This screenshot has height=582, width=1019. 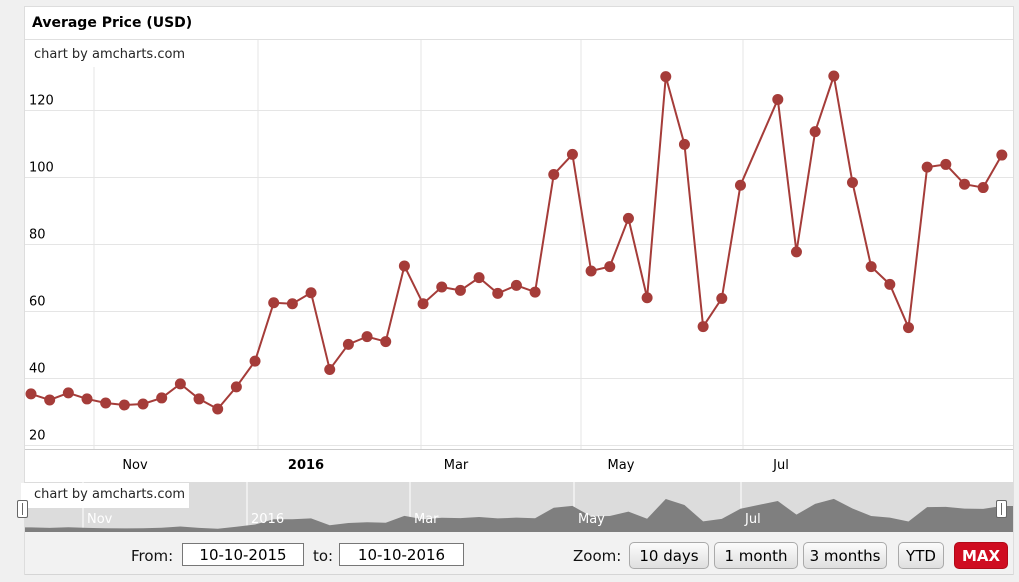 What do you see at coordinates (37, 302) in the screenshot?
I see `y-axis-tick-label: 60` at bounding box center [37, 302].